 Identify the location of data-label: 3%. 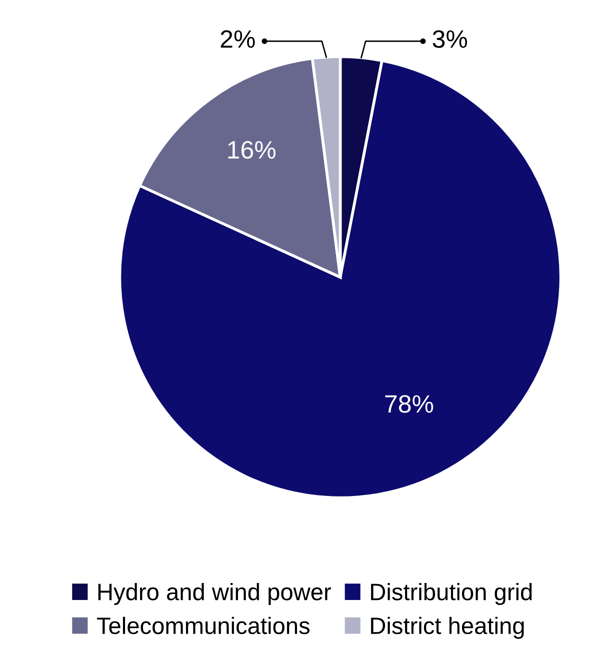
(450, 39).